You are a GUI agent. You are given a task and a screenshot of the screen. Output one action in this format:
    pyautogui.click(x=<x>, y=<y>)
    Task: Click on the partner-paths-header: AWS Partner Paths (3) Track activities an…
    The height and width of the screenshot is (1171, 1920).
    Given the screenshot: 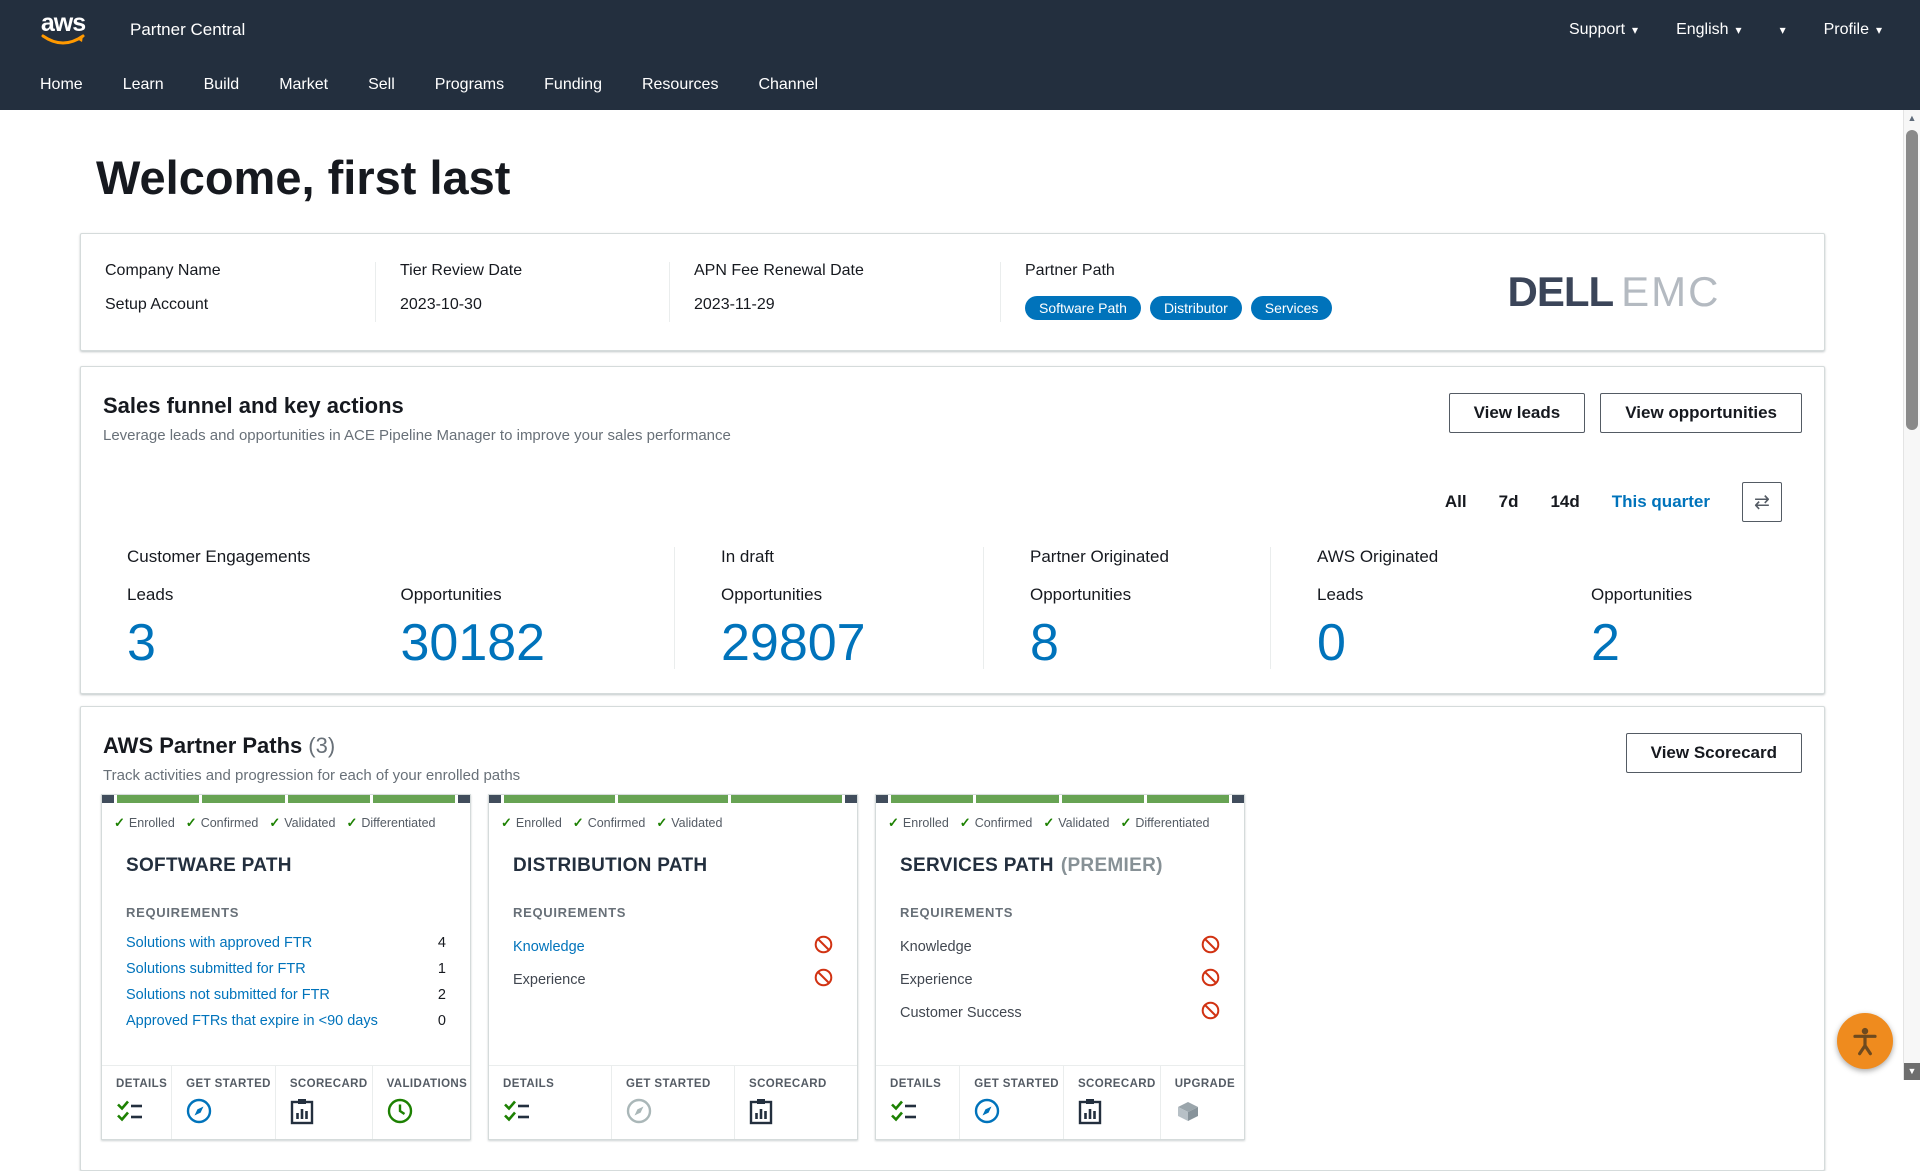 What is the action you would take?
    pyautogui.click(x=952, y=758)
    